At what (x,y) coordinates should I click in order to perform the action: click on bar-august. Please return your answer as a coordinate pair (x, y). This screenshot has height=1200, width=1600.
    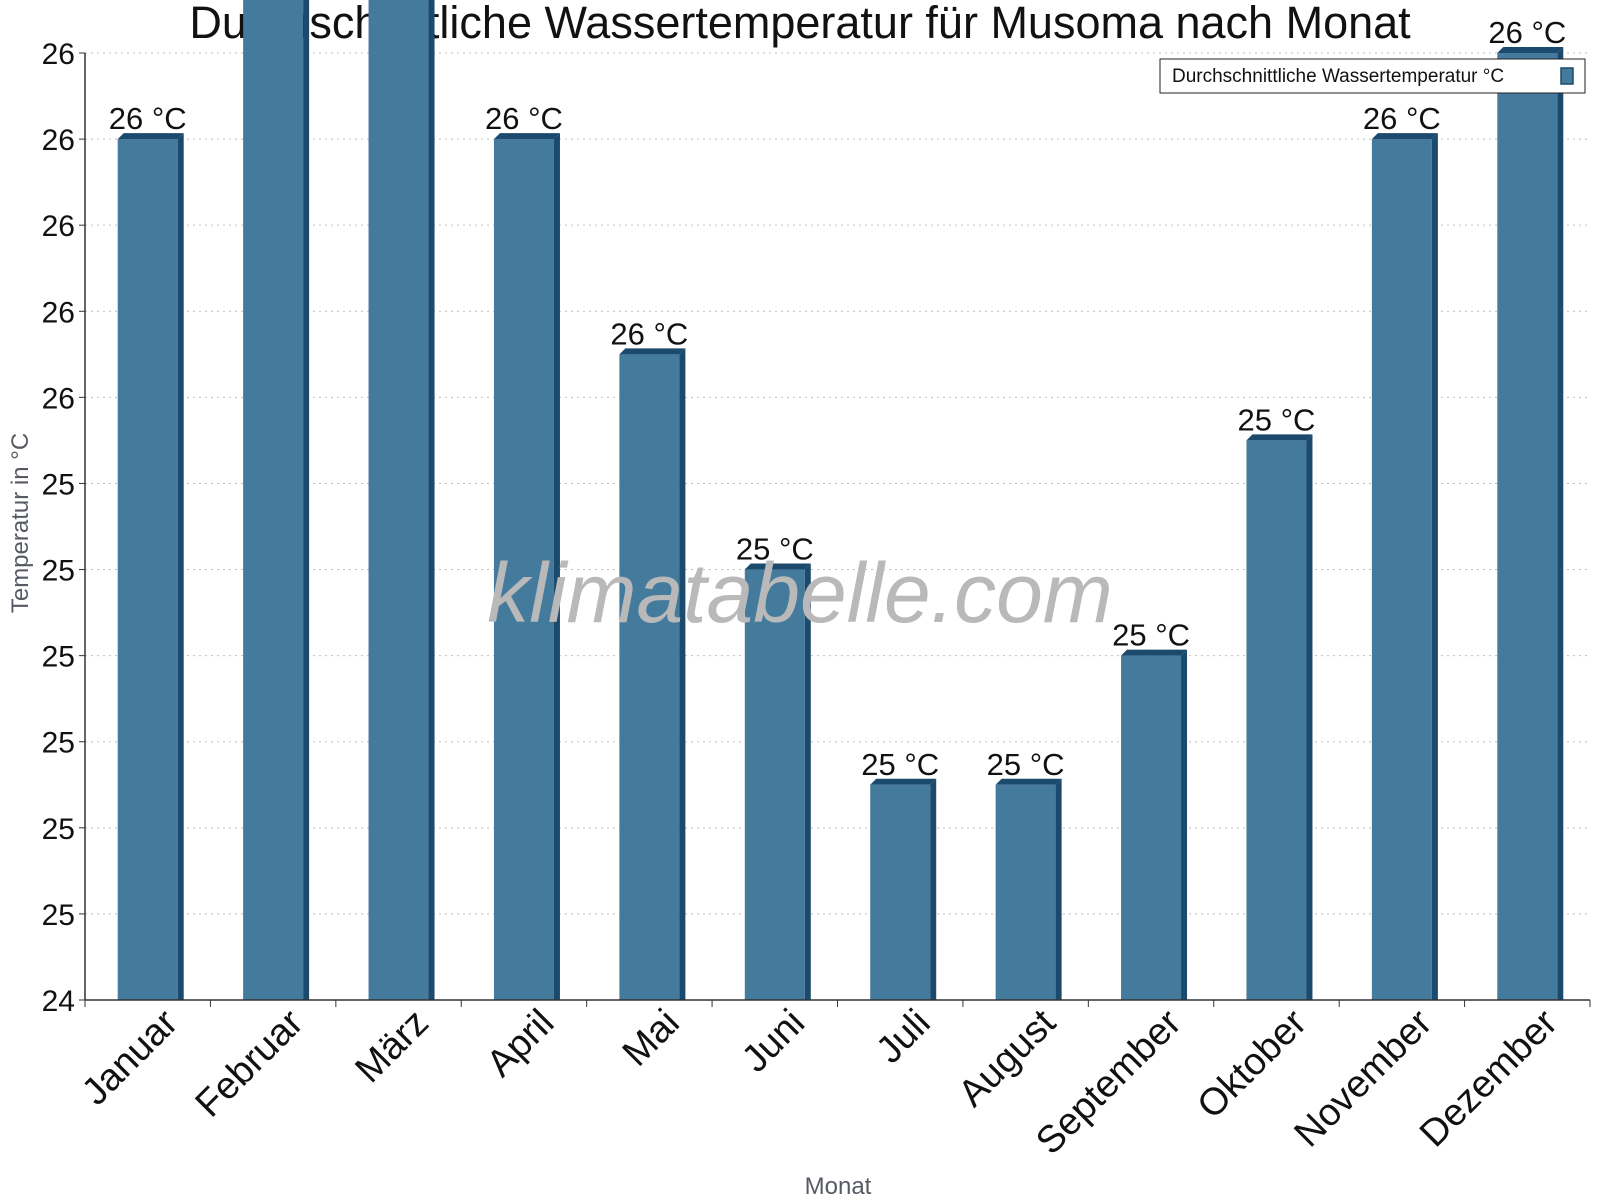
    Looking at the image, I should click on (1028, 889).